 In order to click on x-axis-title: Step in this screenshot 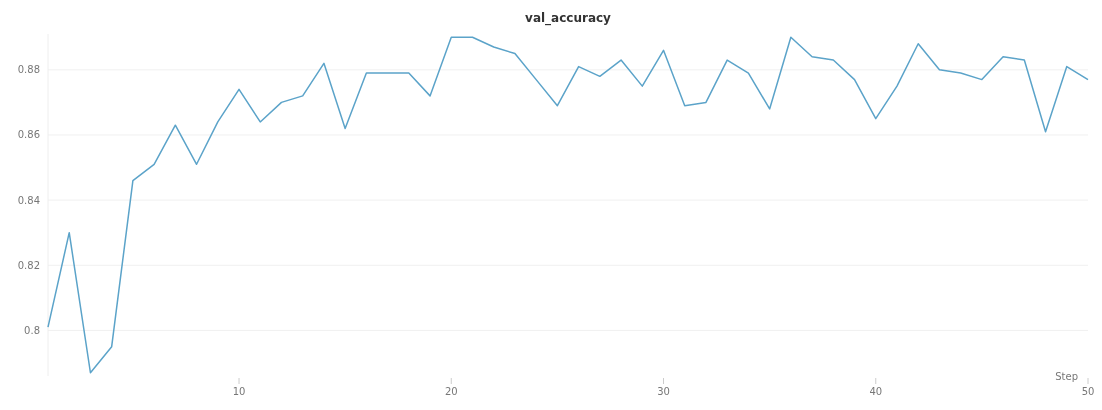, I will do `click(1066, 376)`.